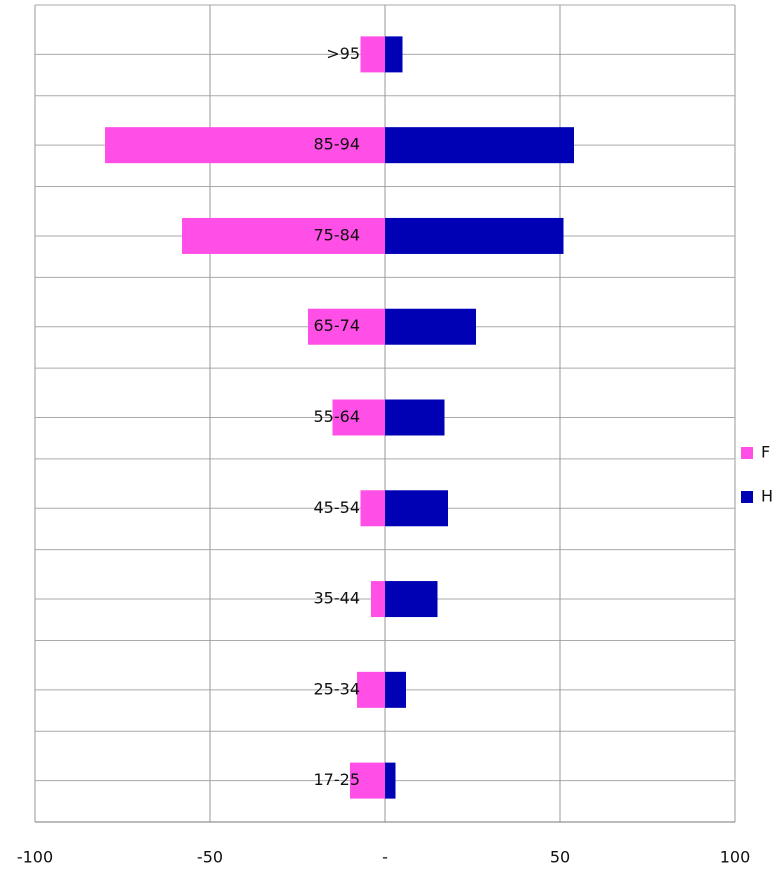 This screenshot has height=870, width=779. What do you see at coordinates (337, 507) in the screenshot?
I see `y-tick-label: 45-54` at bounding box center [337, 507].